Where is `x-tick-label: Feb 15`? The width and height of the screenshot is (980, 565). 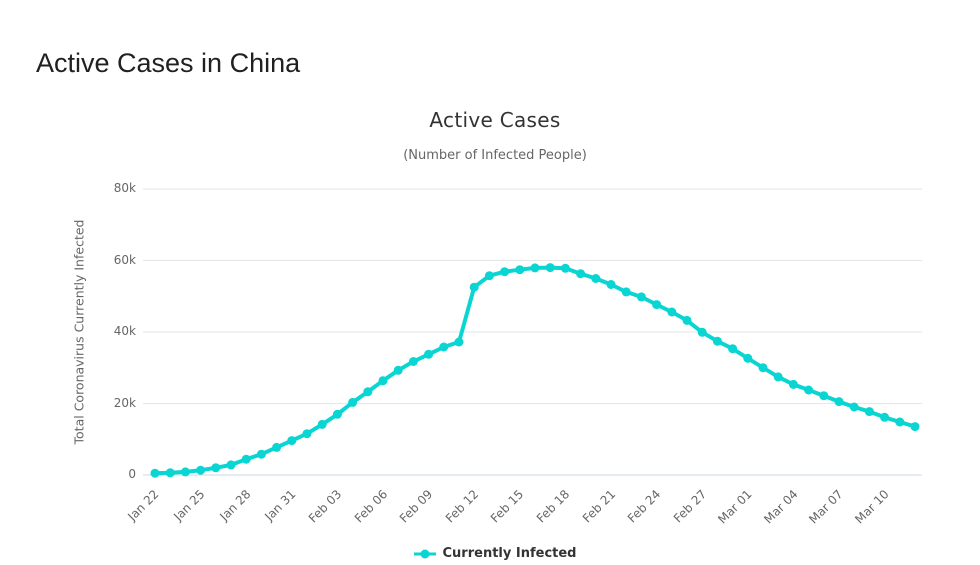 x-tick-label: Feb 15 is located at coordinates (507, 506).